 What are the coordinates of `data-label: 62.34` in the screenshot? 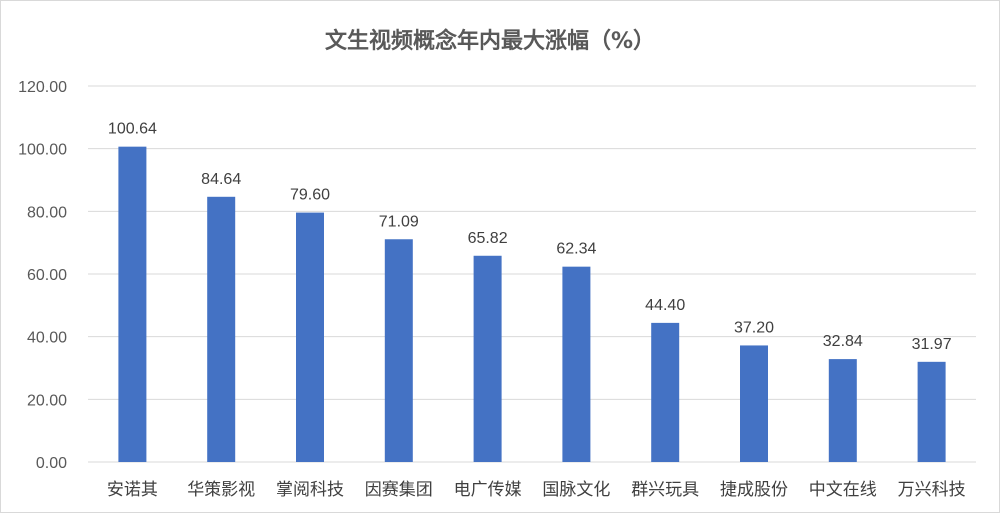 It's located at (576, 249).